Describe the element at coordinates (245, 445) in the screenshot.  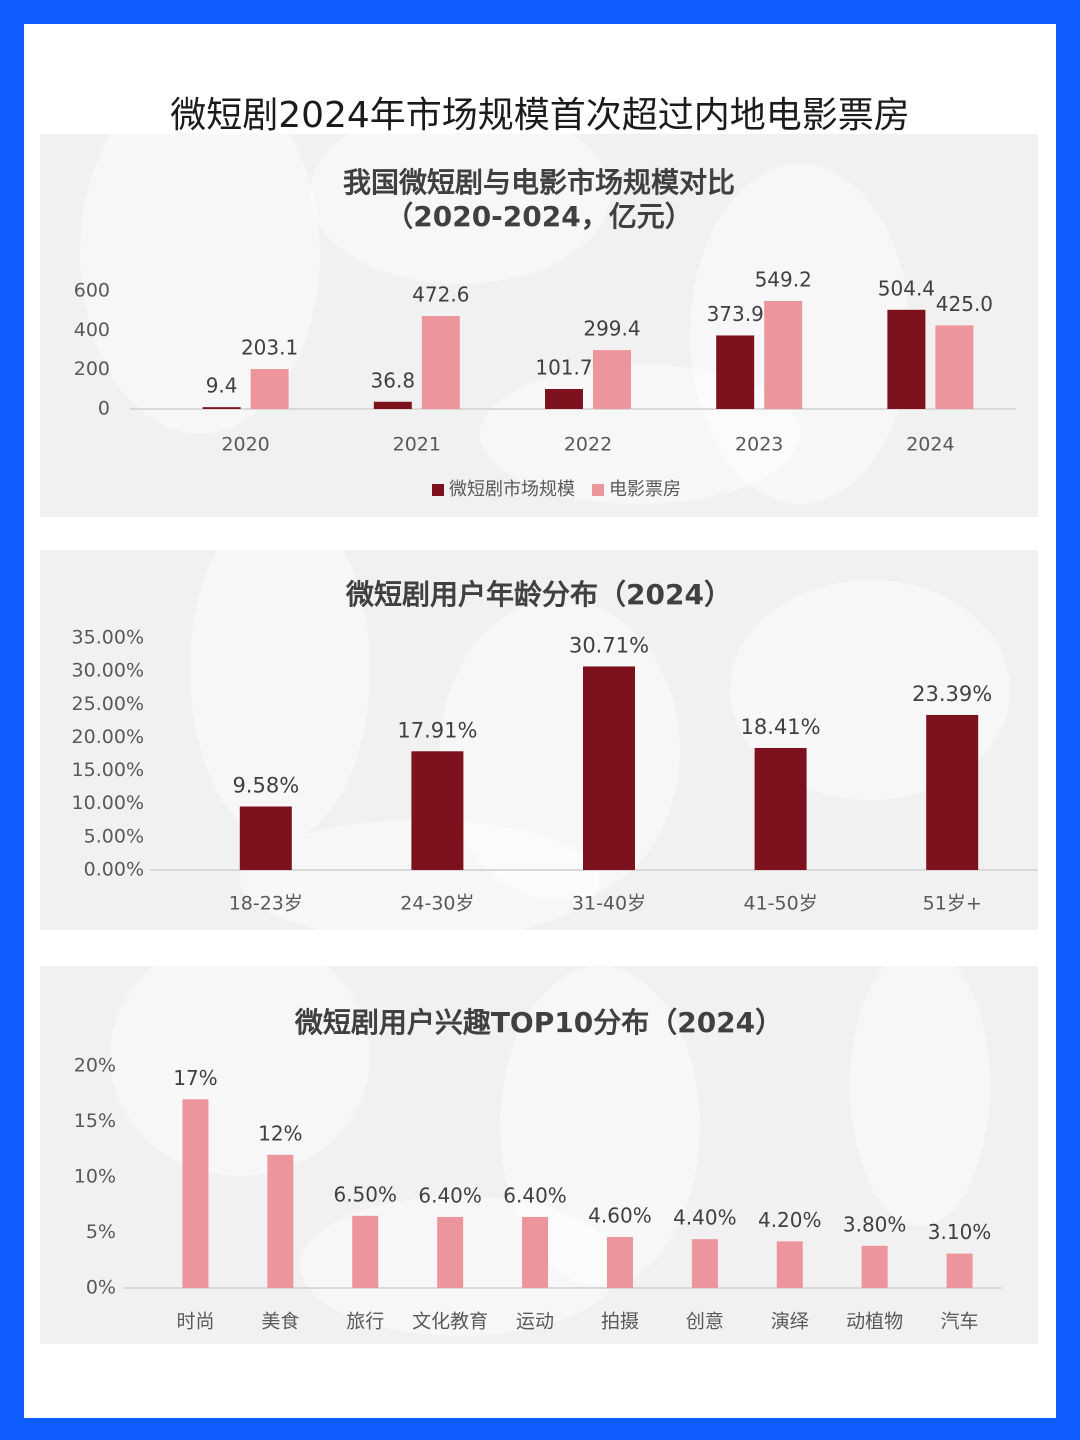
I see `x-tick-label: 2020` at that location.